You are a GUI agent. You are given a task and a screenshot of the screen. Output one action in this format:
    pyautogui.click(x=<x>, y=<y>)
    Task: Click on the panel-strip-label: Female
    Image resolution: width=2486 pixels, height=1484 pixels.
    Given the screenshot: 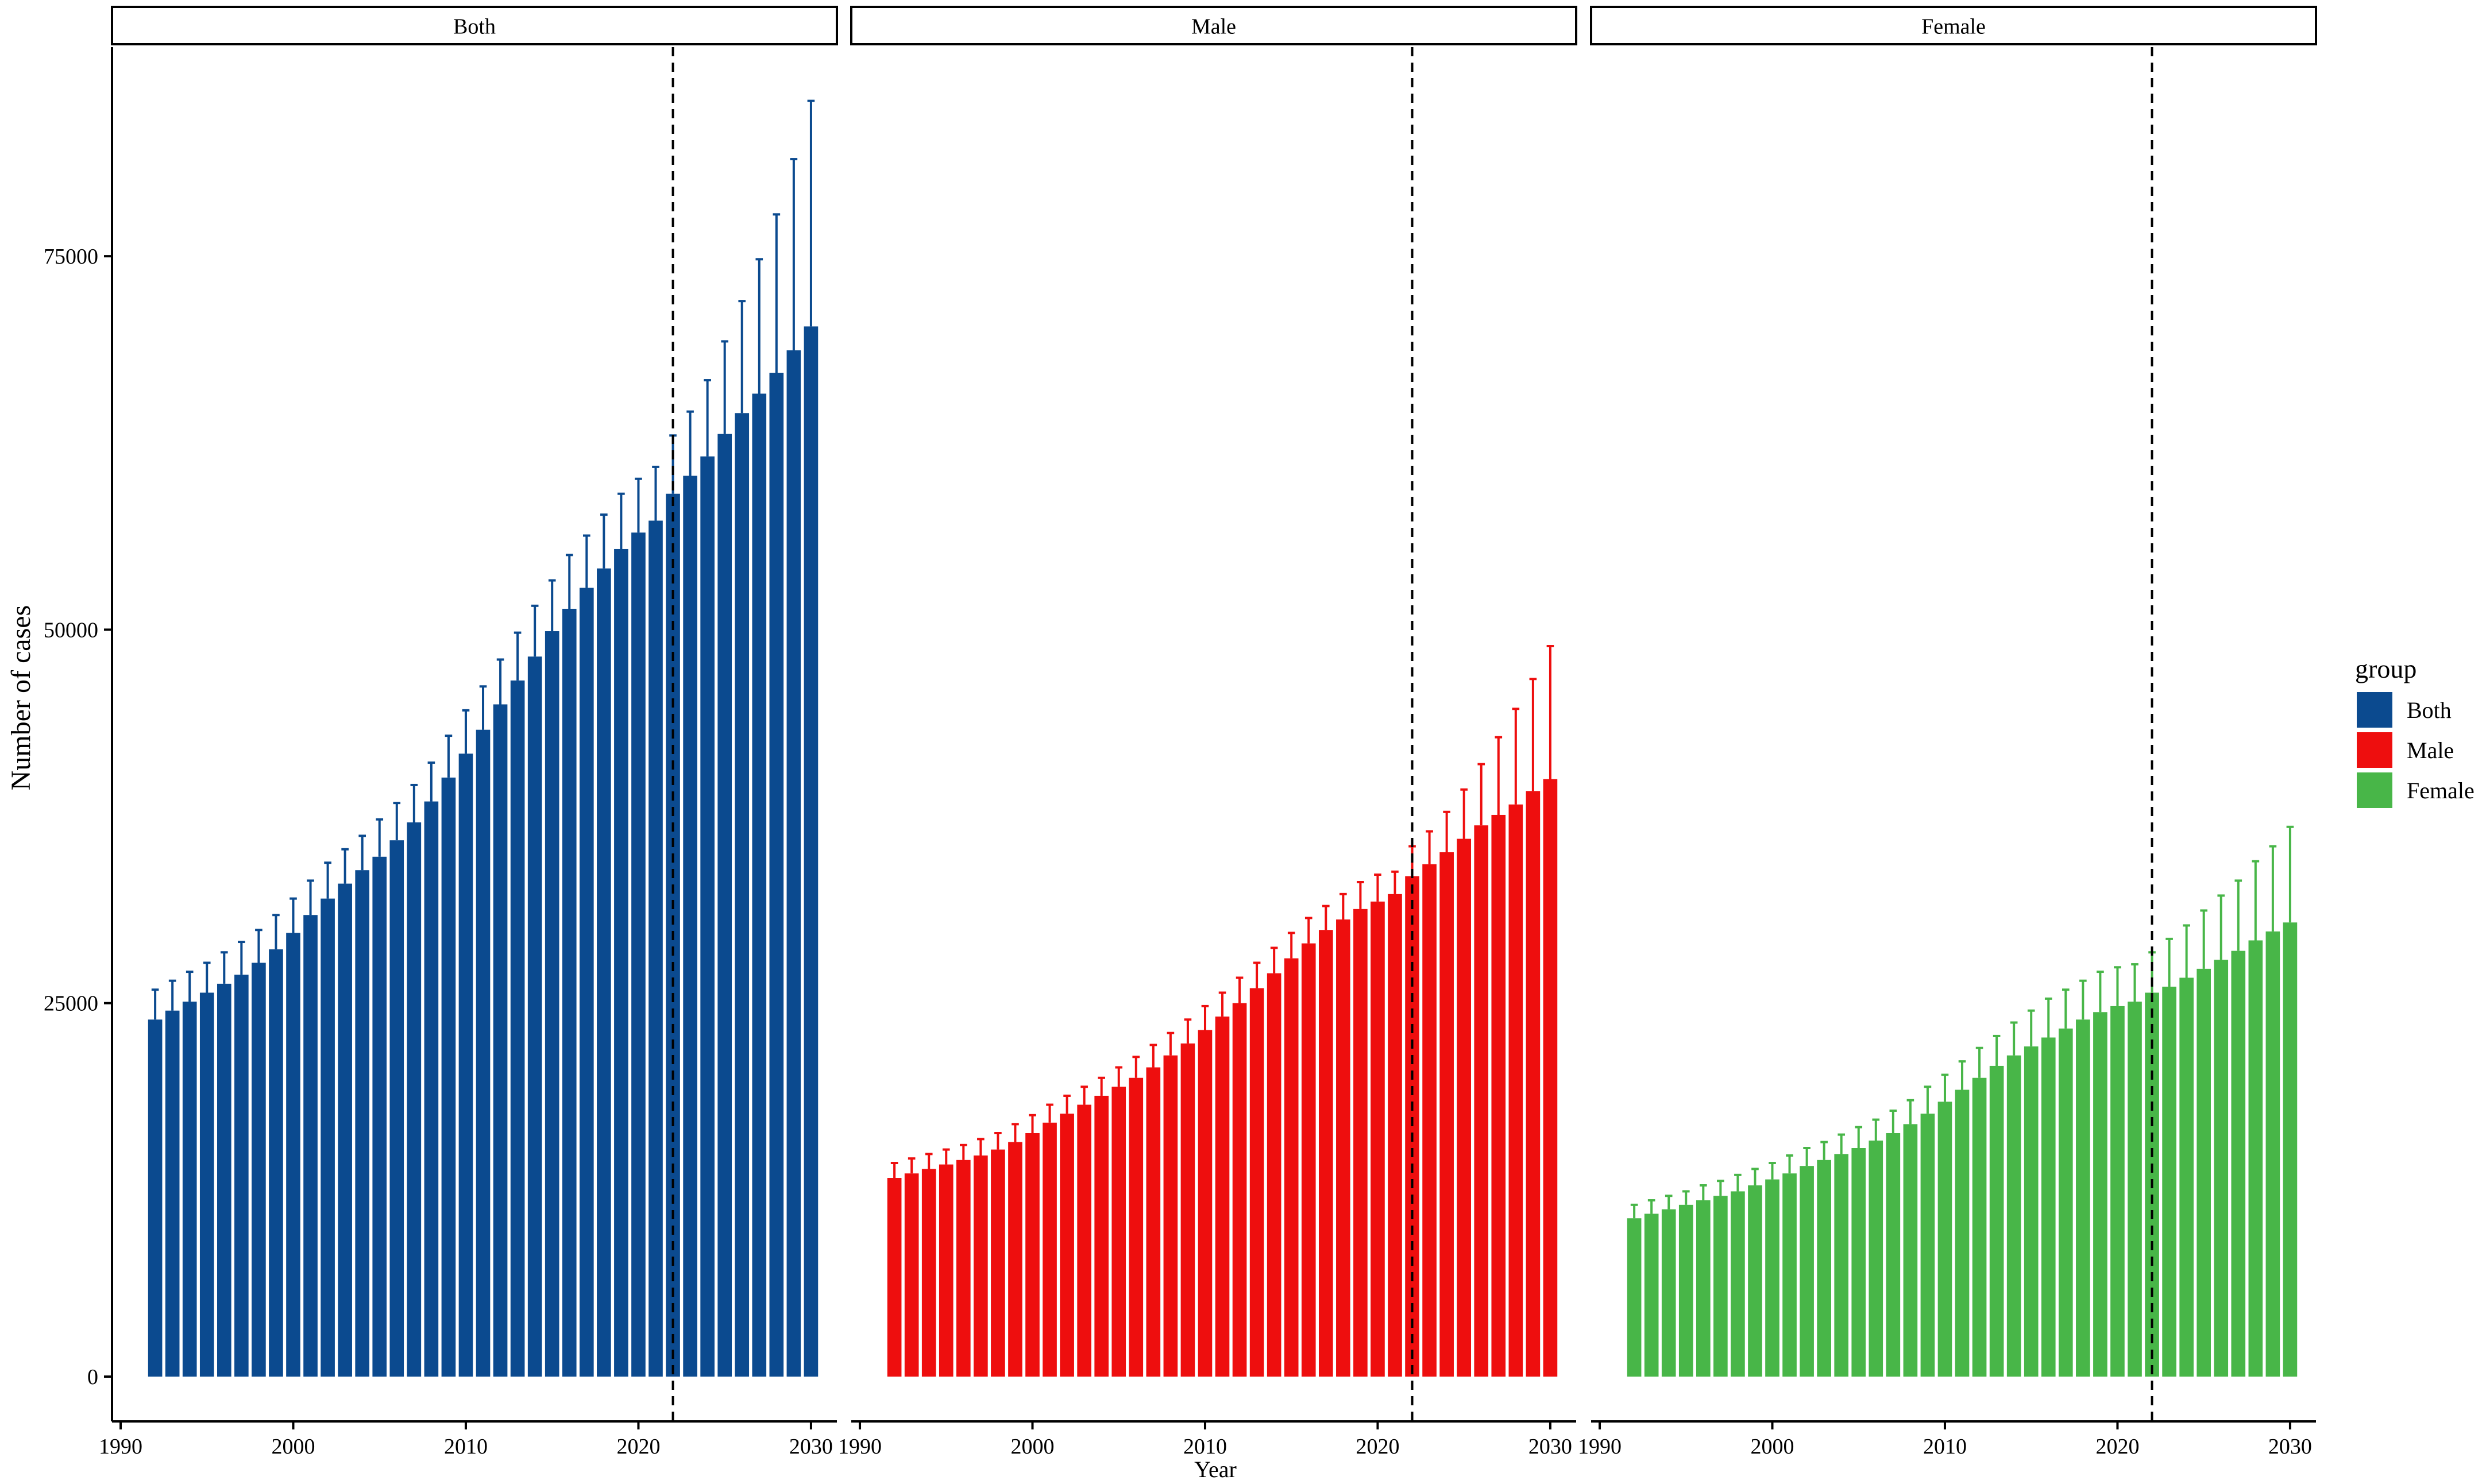 What is the action you would take?
    pyautogui.click(x=1953, y=27)
    